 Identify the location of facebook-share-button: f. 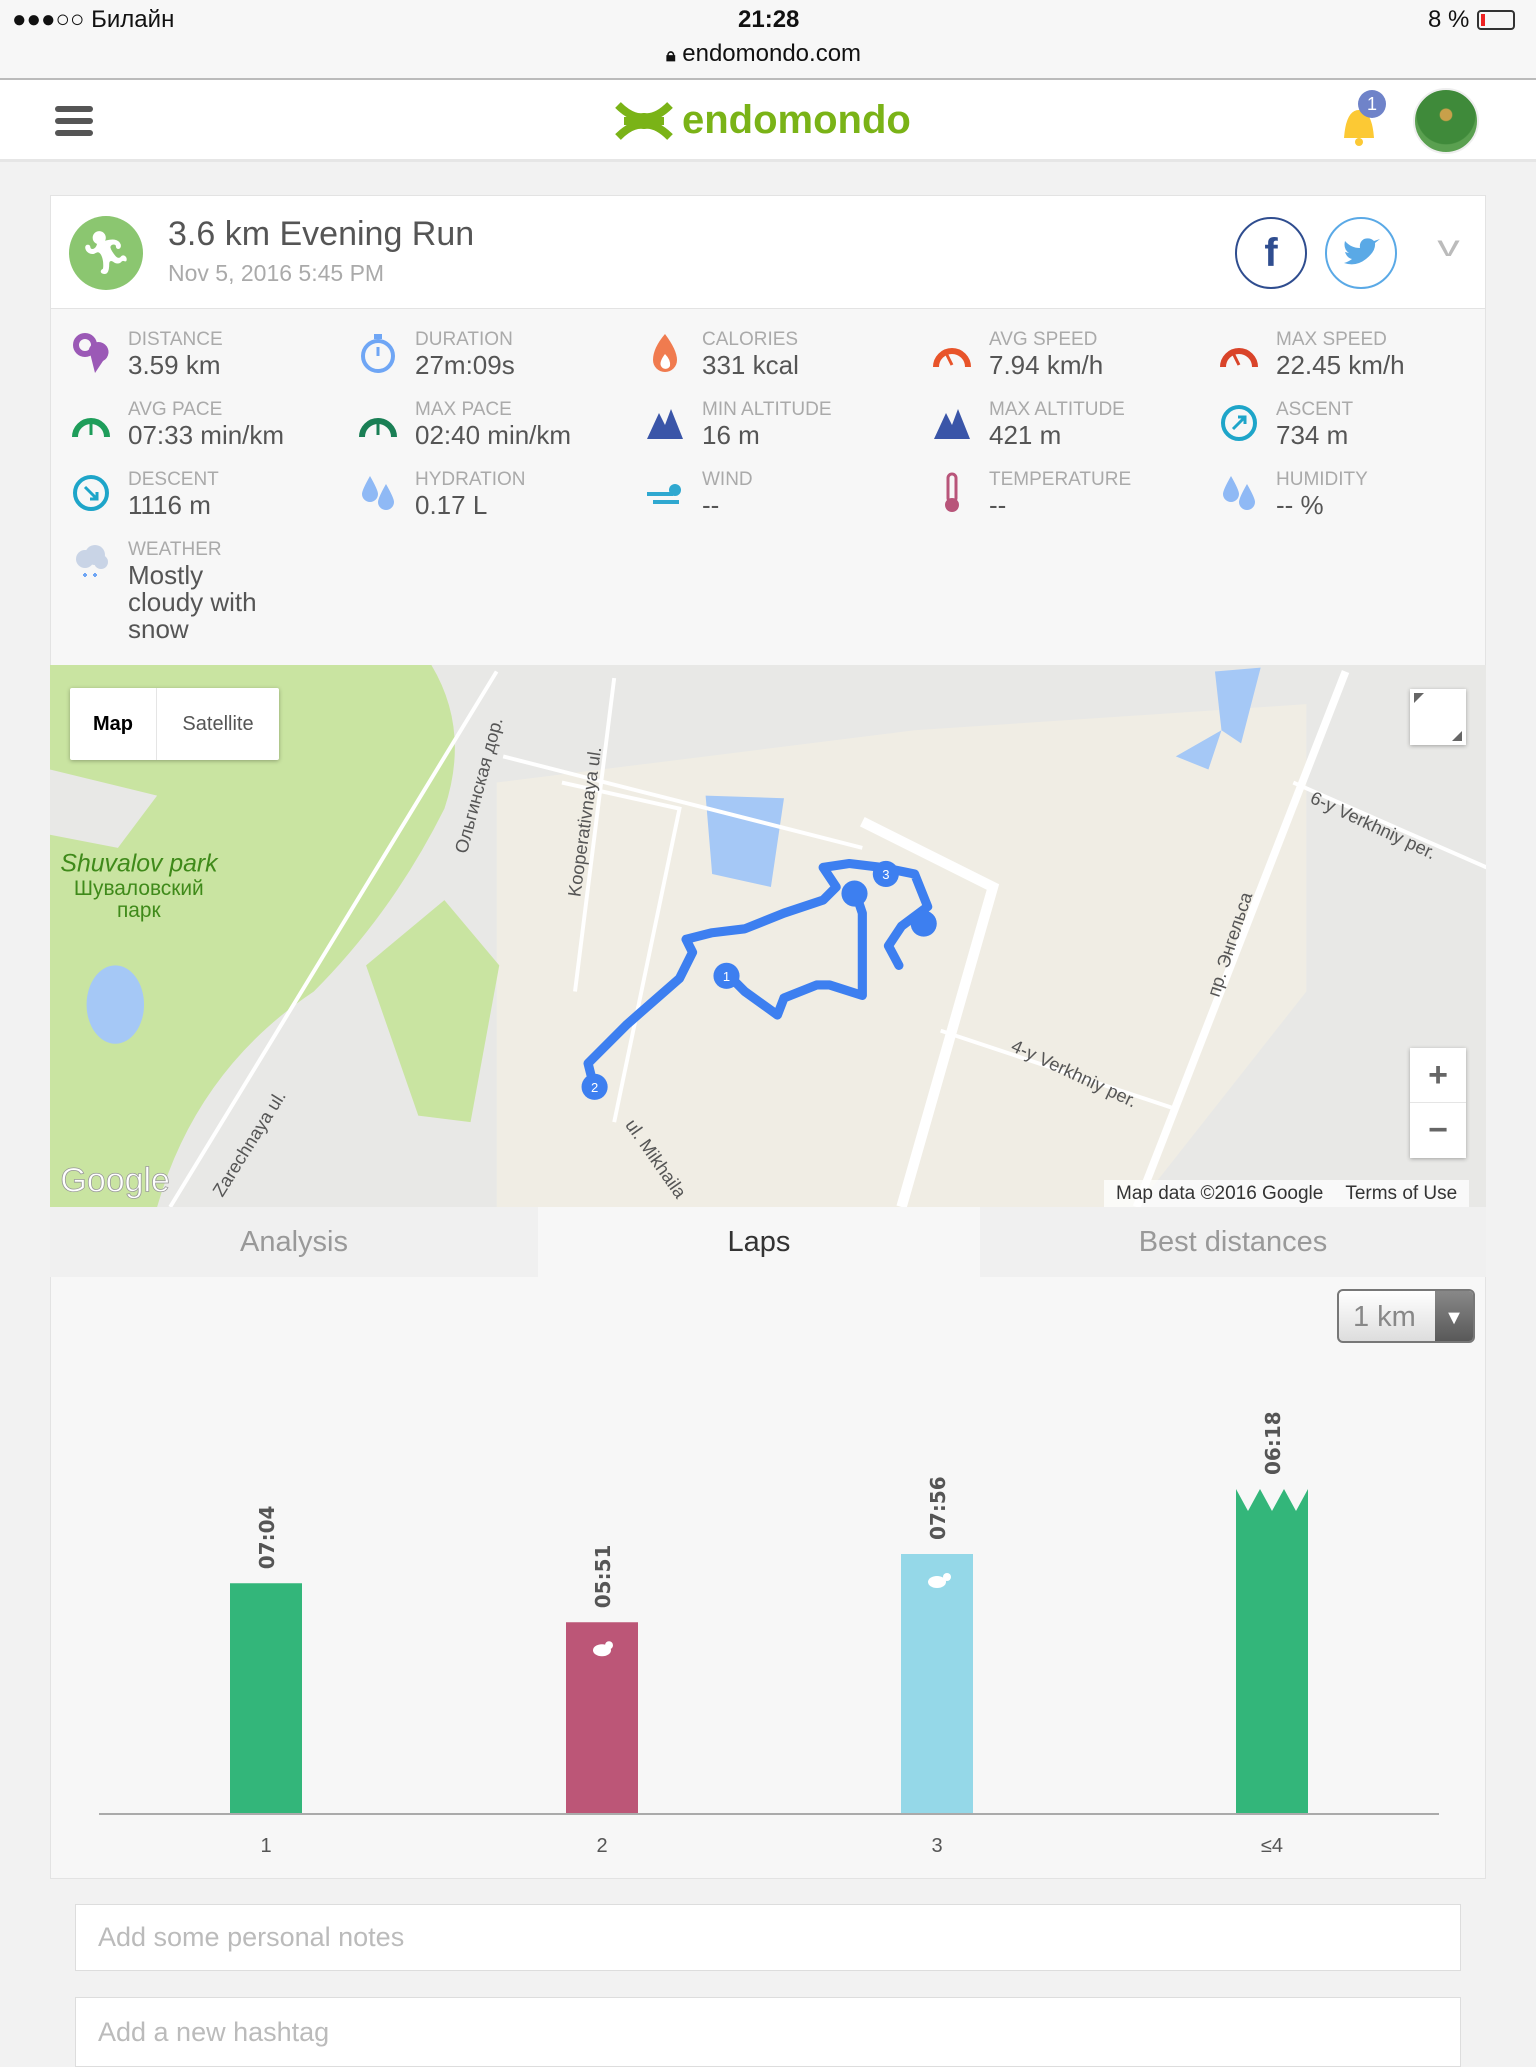
(1271, 253).